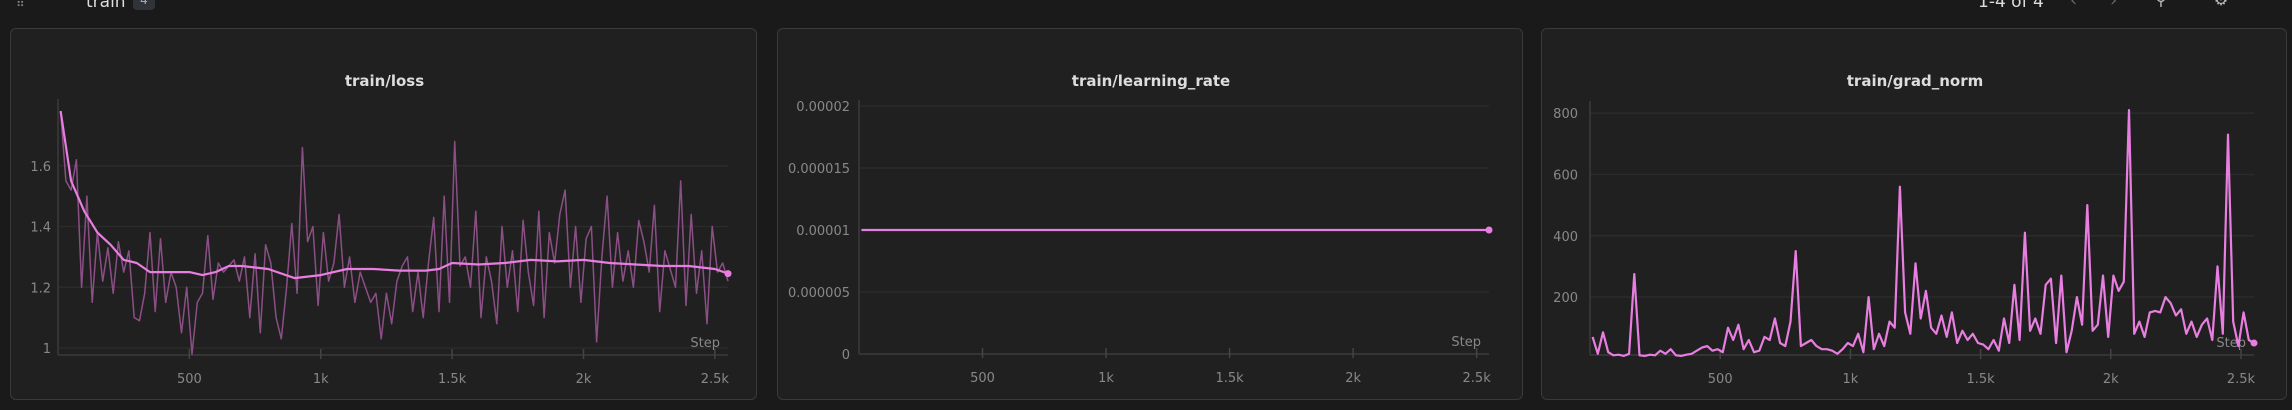  Describe the element at coordinates (823, 107) in the screenshot. I see `y-tick-label: 0.00002` at that location.